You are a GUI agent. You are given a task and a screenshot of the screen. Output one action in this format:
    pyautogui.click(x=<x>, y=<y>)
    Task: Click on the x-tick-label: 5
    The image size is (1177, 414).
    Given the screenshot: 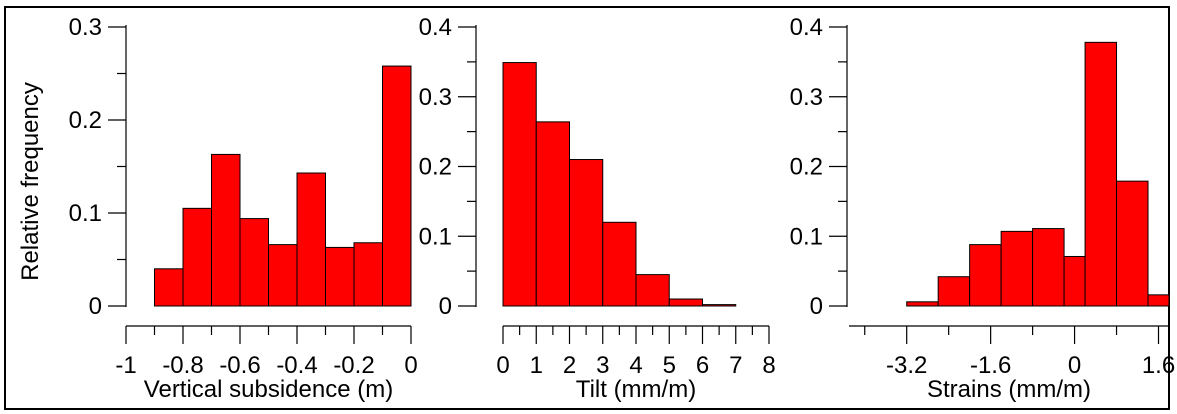 What is the action you would take?
    pyautogui.click(x=669, y=365)
    